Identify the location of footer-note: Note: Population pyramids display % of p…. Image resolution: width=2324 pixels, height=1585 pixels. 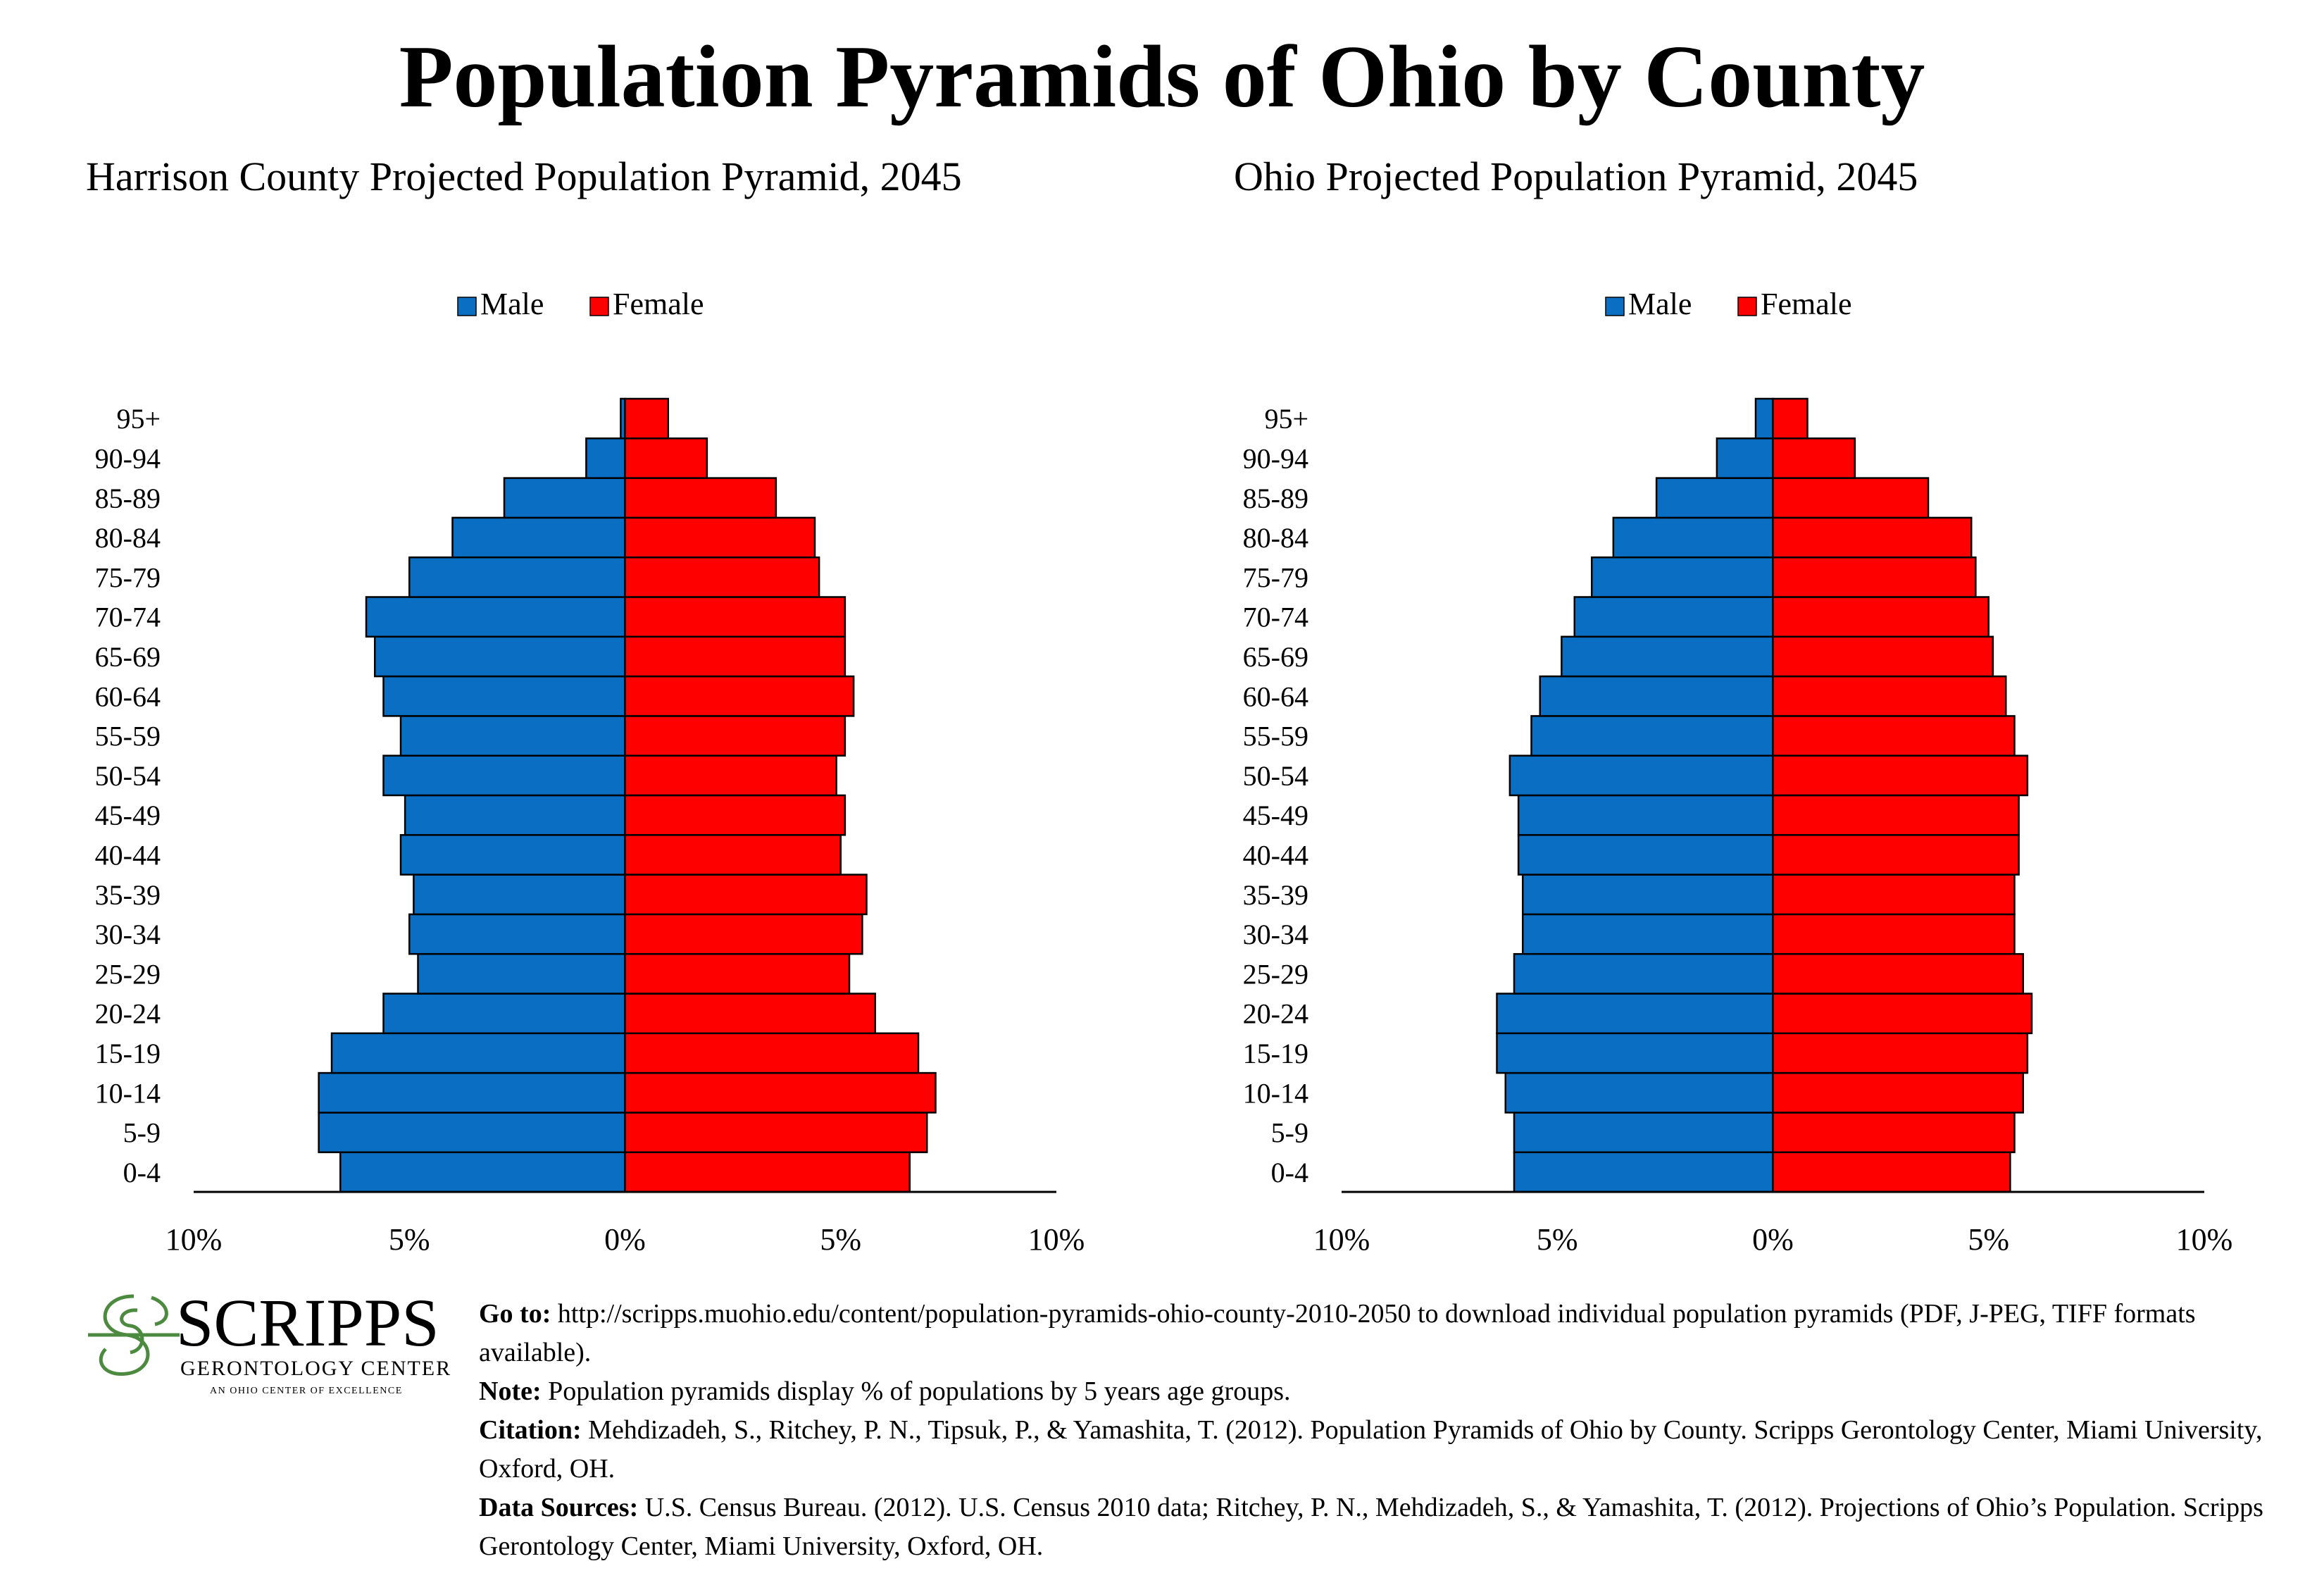
(885, 1391).